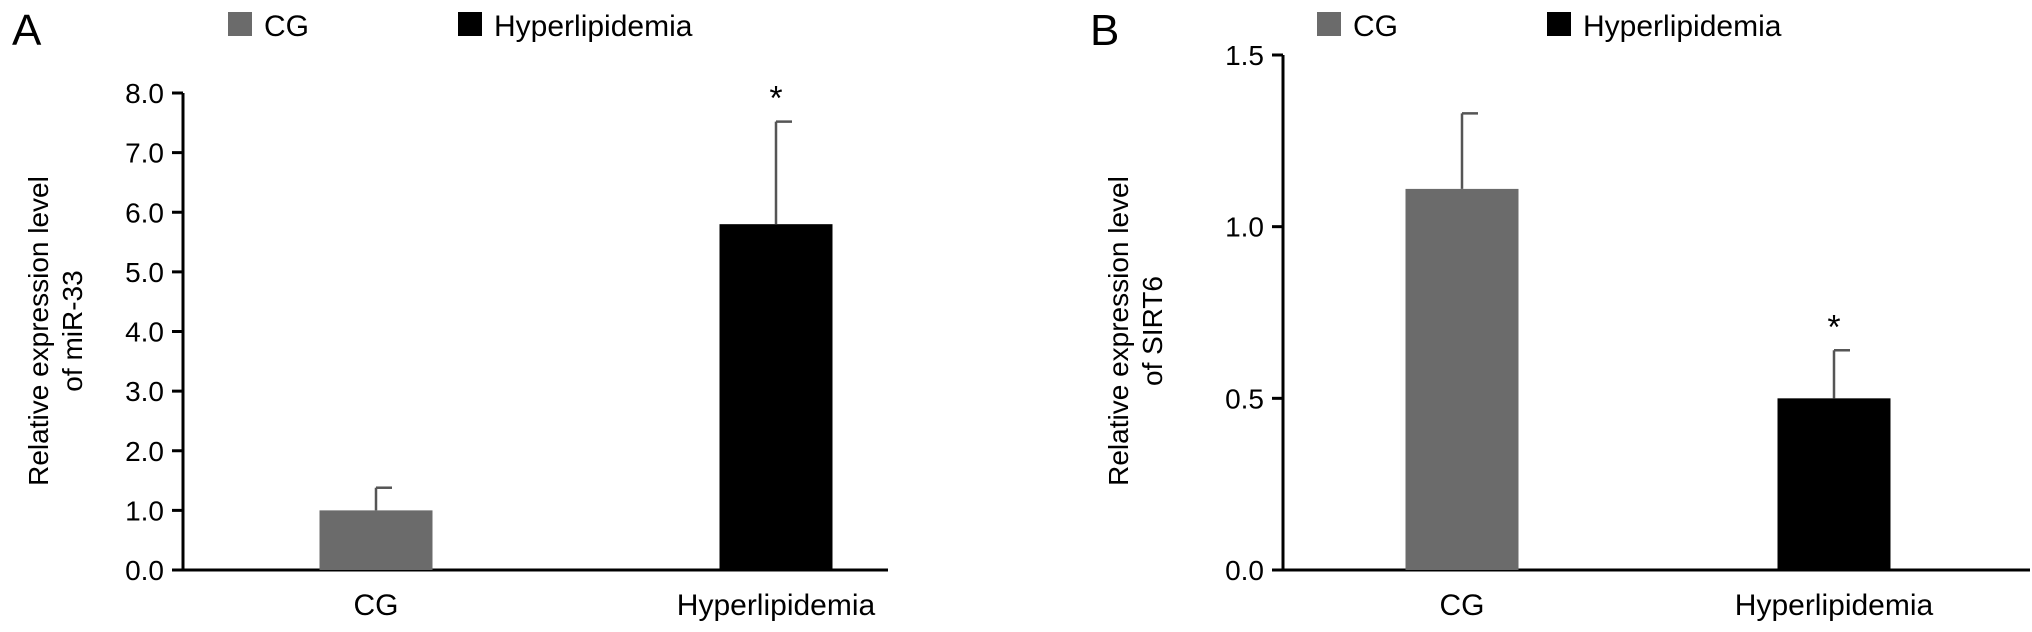  Describe the element at coordinates (144, 451) in the screenshot. I see `y-tick-label: 2.0` at that location.